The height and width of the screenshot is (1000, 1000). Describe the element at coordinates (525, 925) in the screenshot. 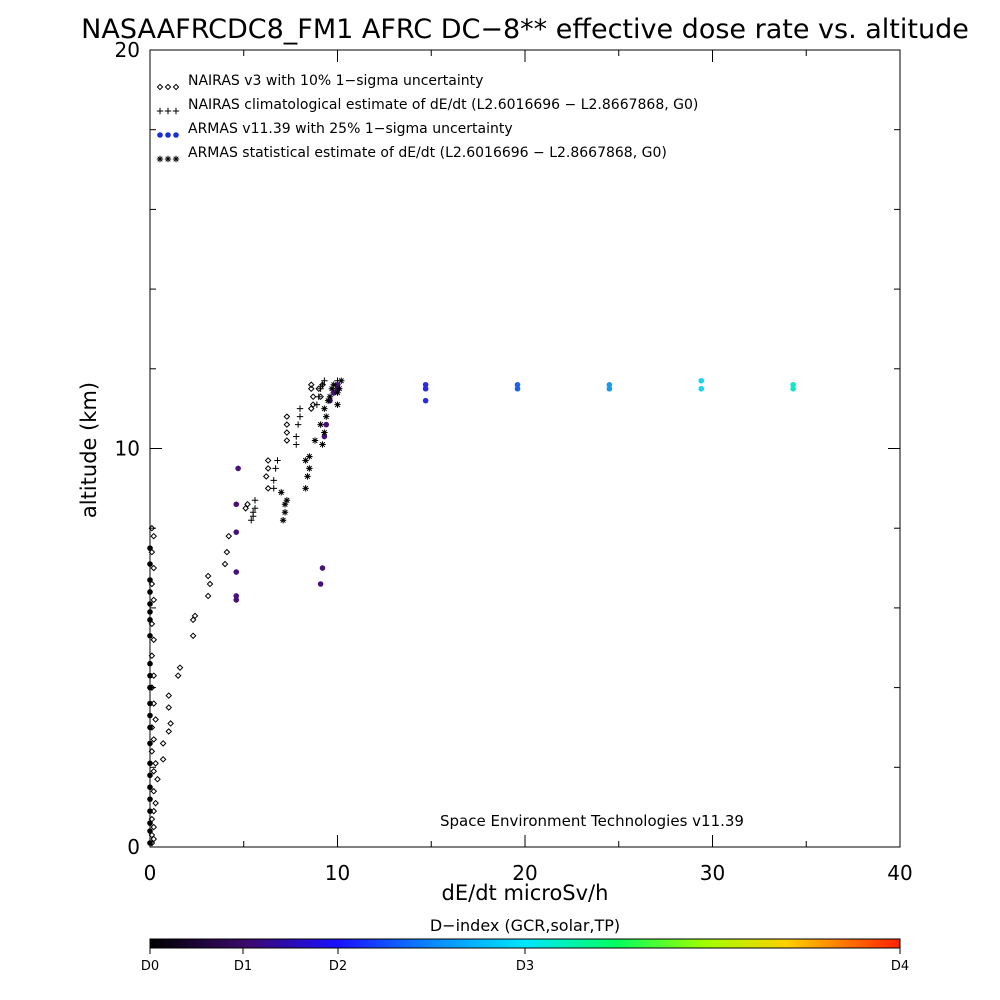

I see `colorbar-title: D−index (GCR,solar,TP)` at that location.